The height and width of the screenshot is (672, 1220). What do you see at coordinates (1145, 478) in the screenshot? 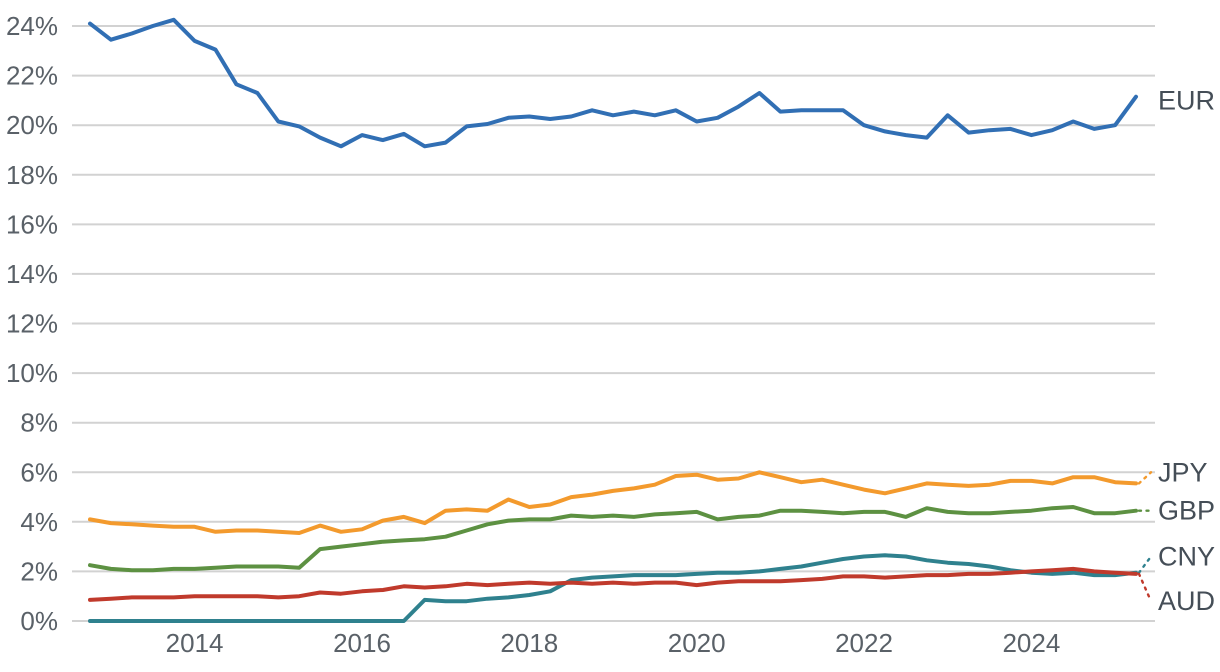
I see `leader-line-jpy` at bounding box center [1145, 478].